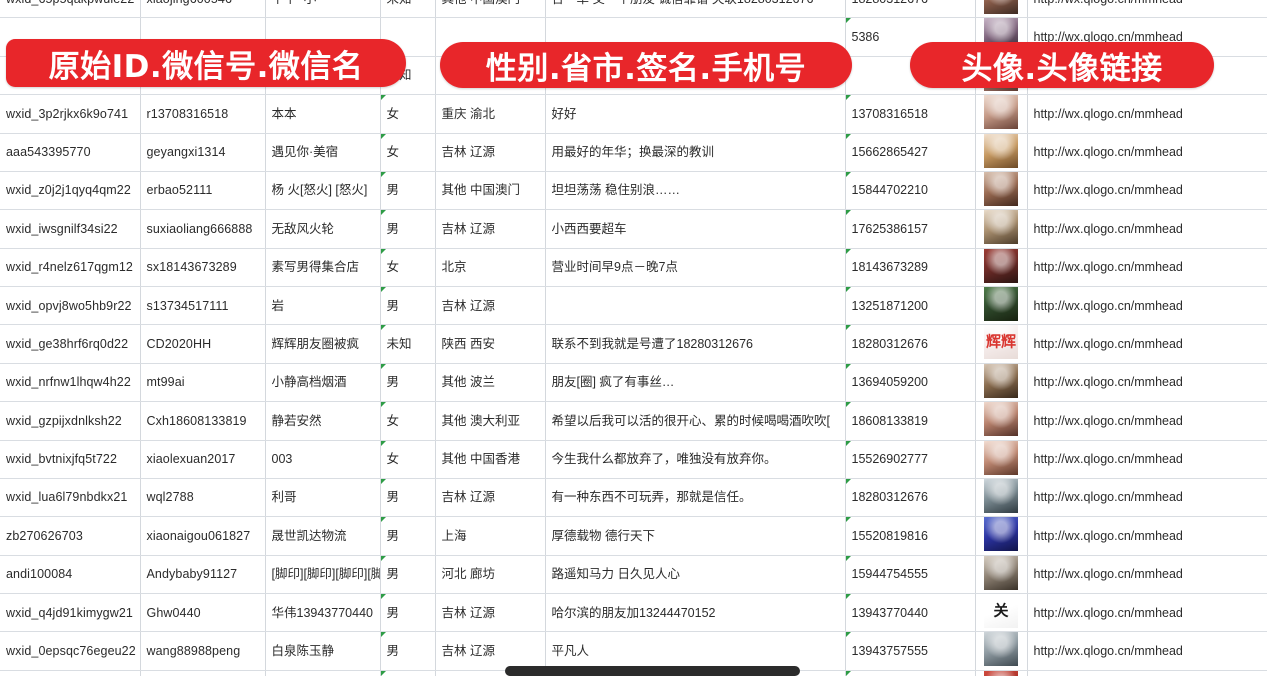  Describe the element at coordinates (910, 421) in the screenshot. I see `cell-phone: 18608133819` at that location.